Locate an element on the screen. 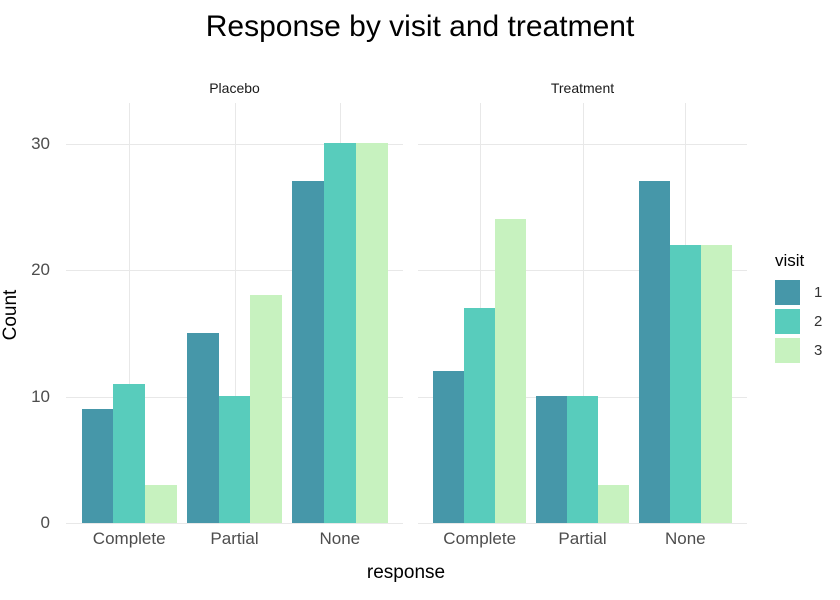 Image resolution: width=840 pixels, height=600 pixels. legend-item-visit-1: 1 is located at coordinates (798, 292).